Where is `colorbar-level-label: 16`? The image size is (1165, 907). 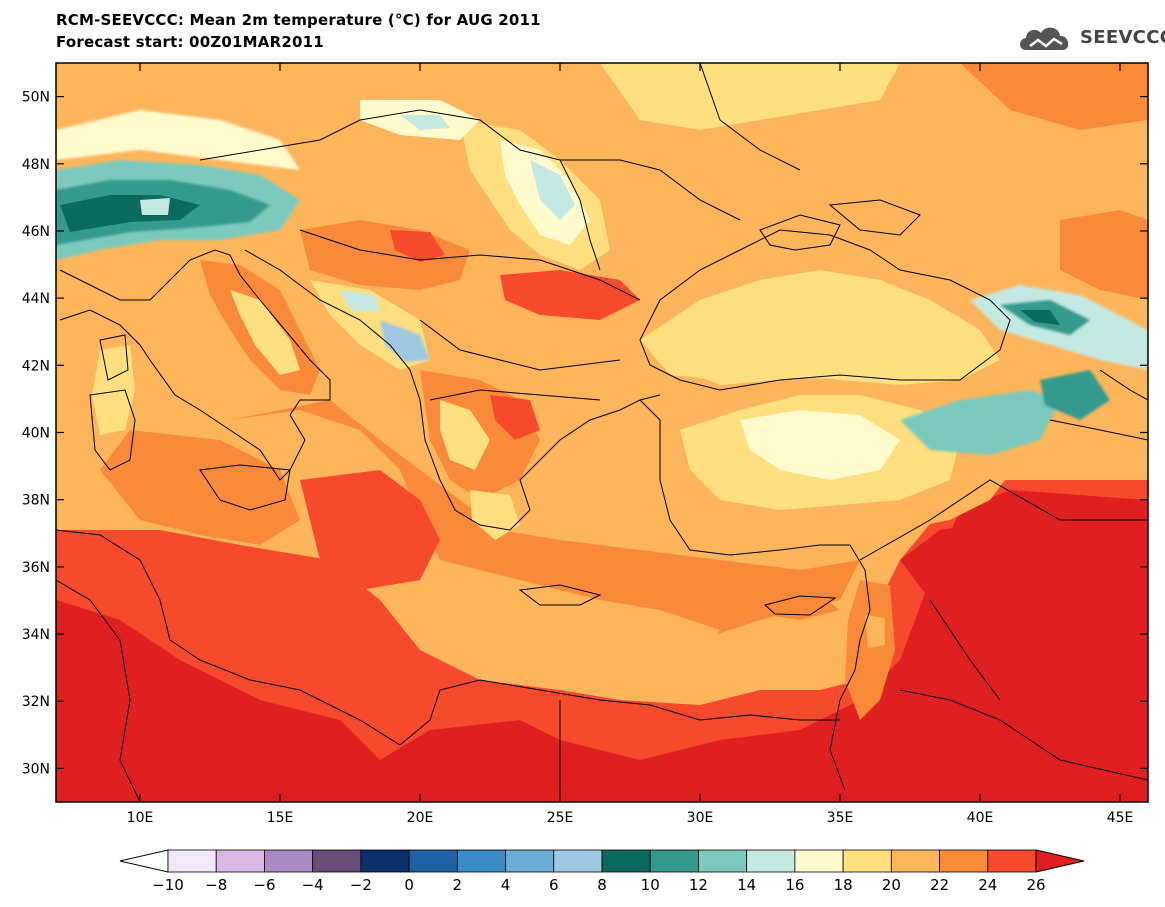 colorbar-level-label: 16 is located at coordinates (794, 885).